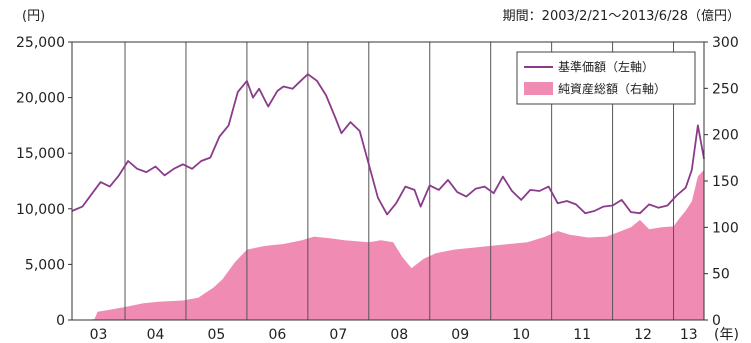 The image size is (751, 343). Describe the element at coordinates (45, 265) in the screenshot. I see `left-tick-label: 5,000` at that location.